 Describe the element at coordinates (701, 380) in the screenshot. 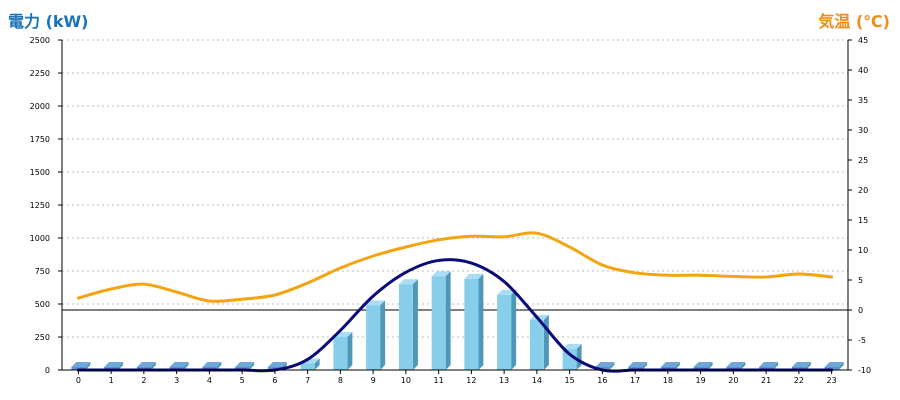

I see `x-tick-label: 19` at that location.